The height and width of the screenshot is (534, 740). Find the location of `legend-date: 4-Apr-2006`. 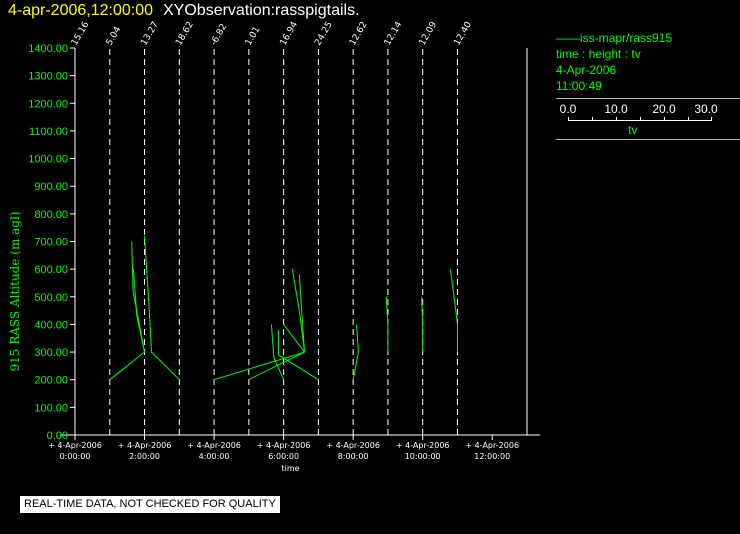

legend-date: 4-Apr-2006 is located at coordinates (586, 70).